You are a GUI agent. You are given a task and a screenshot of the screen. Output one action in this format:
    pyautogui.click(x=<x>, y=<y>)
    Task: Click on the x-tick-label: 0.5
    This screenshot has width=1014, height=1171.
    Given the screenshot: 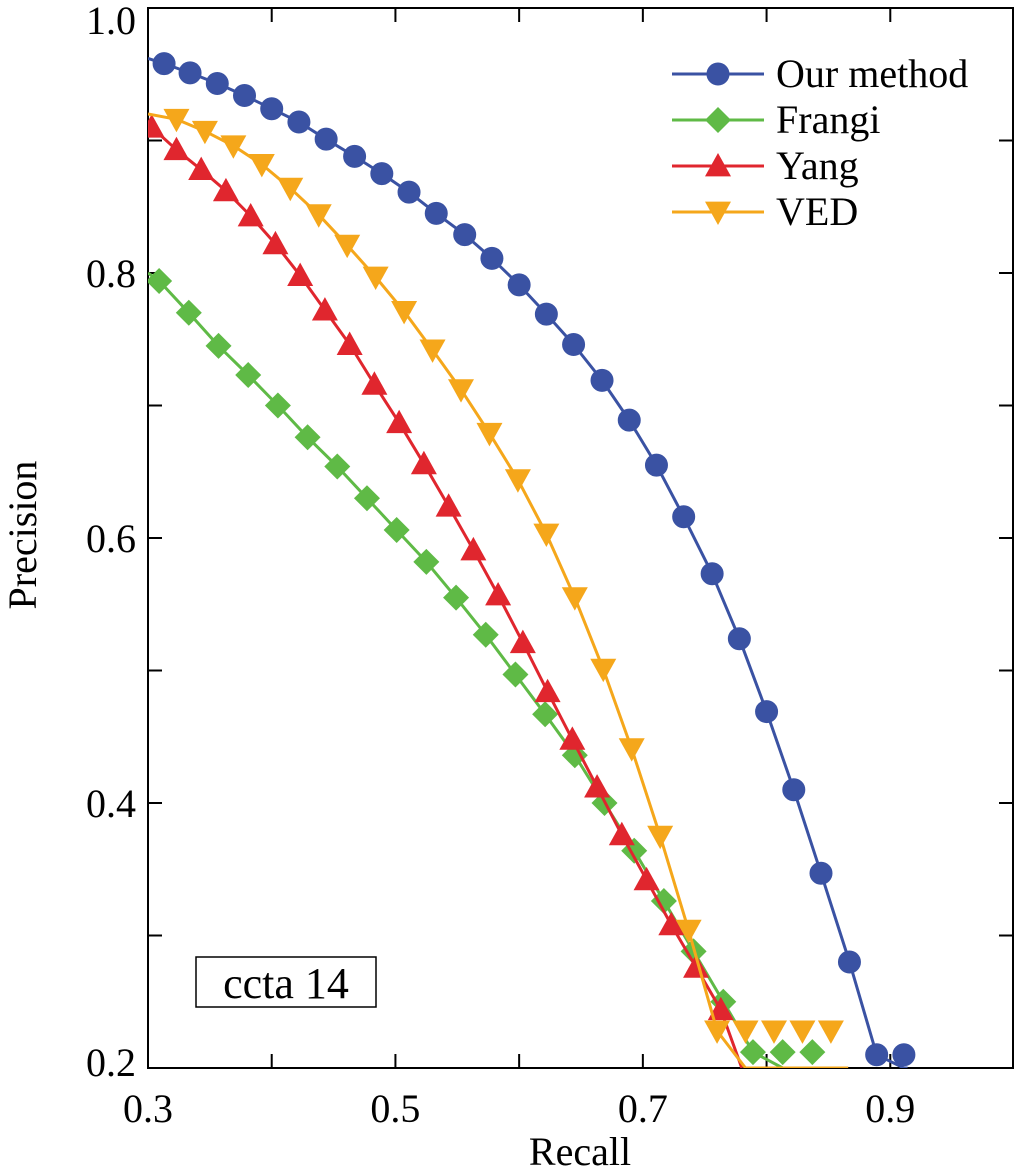 What is the action you would take?
    pyautogui.click(x=395, y=1108)
    